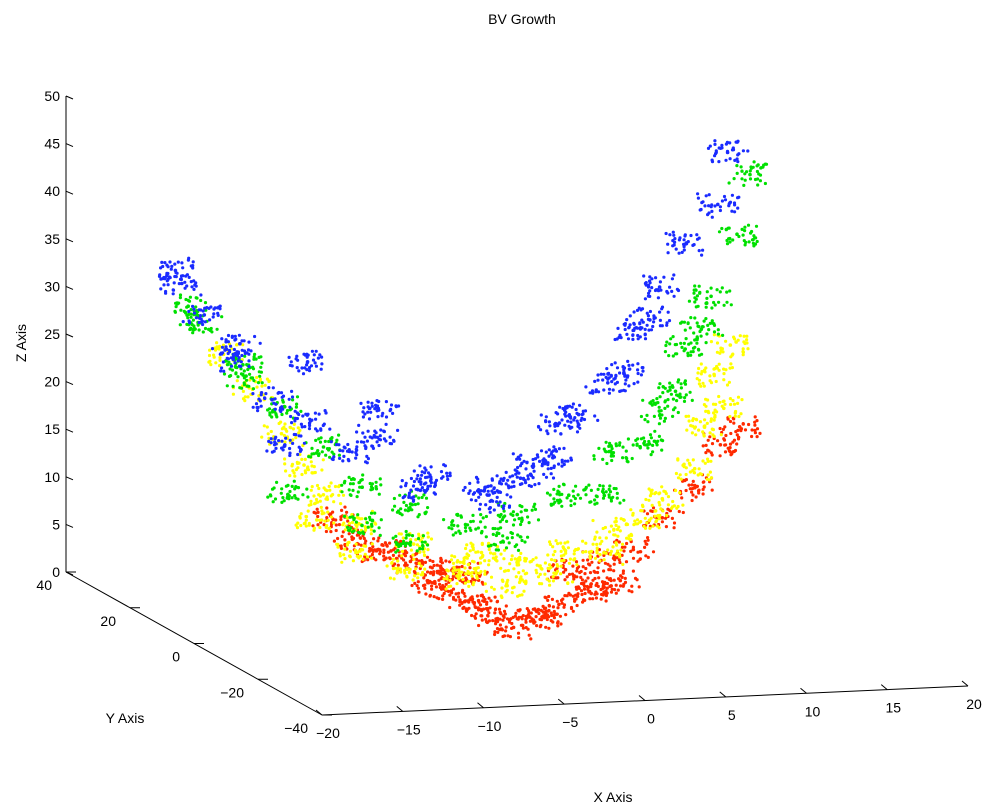 The height and width of the screenshot is (807, 1004). I want to click on z-tick-label: 25, so click(52, 334).